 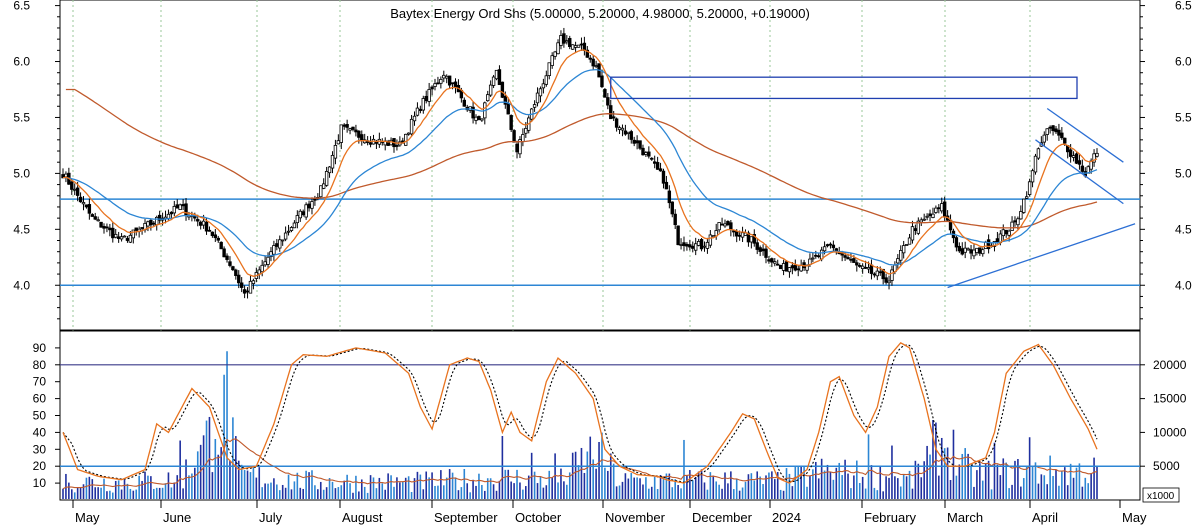 I want to click on oscillator-tick-label: 70, so click(x=40, y=382).